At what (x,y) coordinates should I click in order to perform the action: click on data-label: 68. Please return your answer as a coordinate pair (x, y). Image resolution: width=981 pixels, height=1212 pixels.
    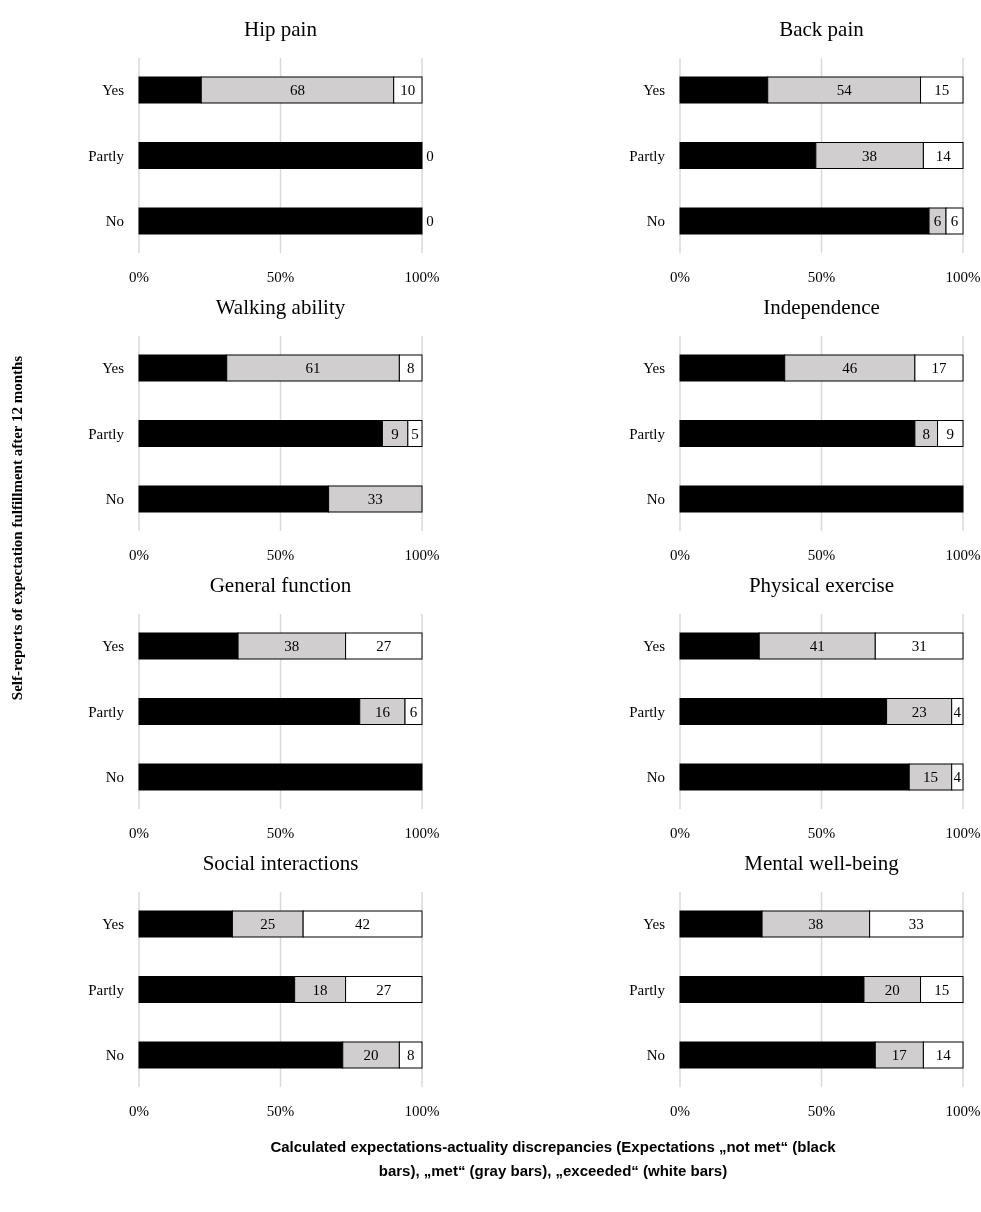
    Looking at the image, I should click on (297, 90).